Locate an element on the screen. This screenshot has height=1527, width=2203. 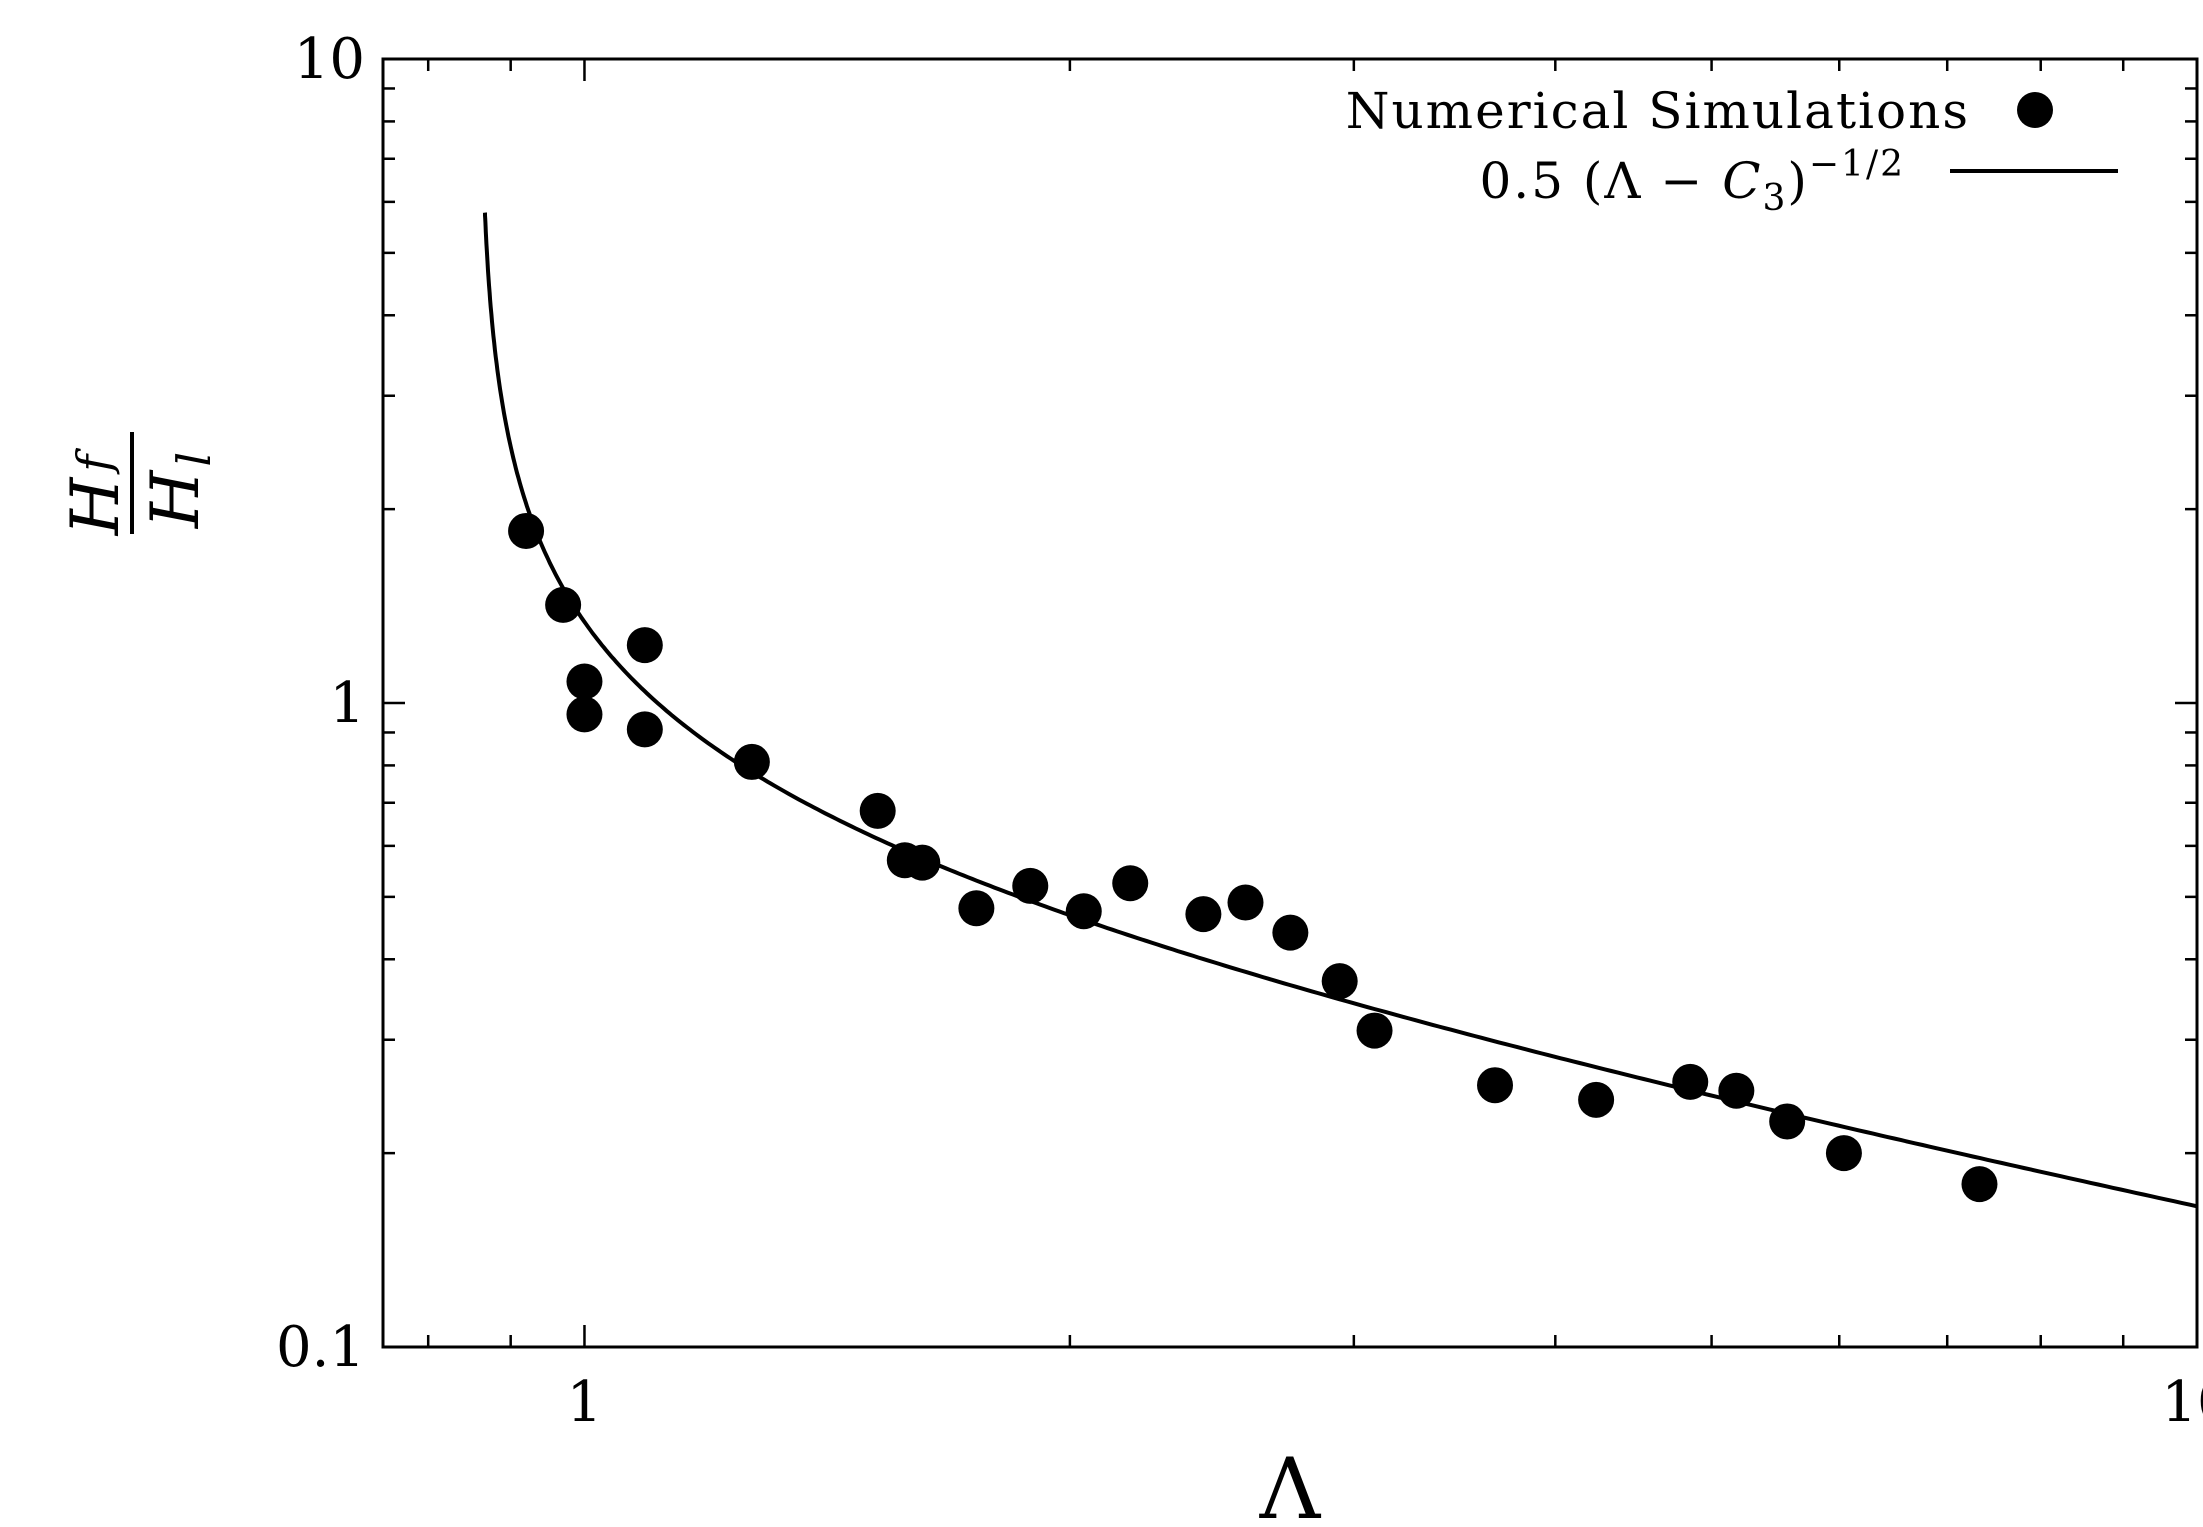
y-label-denominator: Hl is located at coordinates (179, 490).